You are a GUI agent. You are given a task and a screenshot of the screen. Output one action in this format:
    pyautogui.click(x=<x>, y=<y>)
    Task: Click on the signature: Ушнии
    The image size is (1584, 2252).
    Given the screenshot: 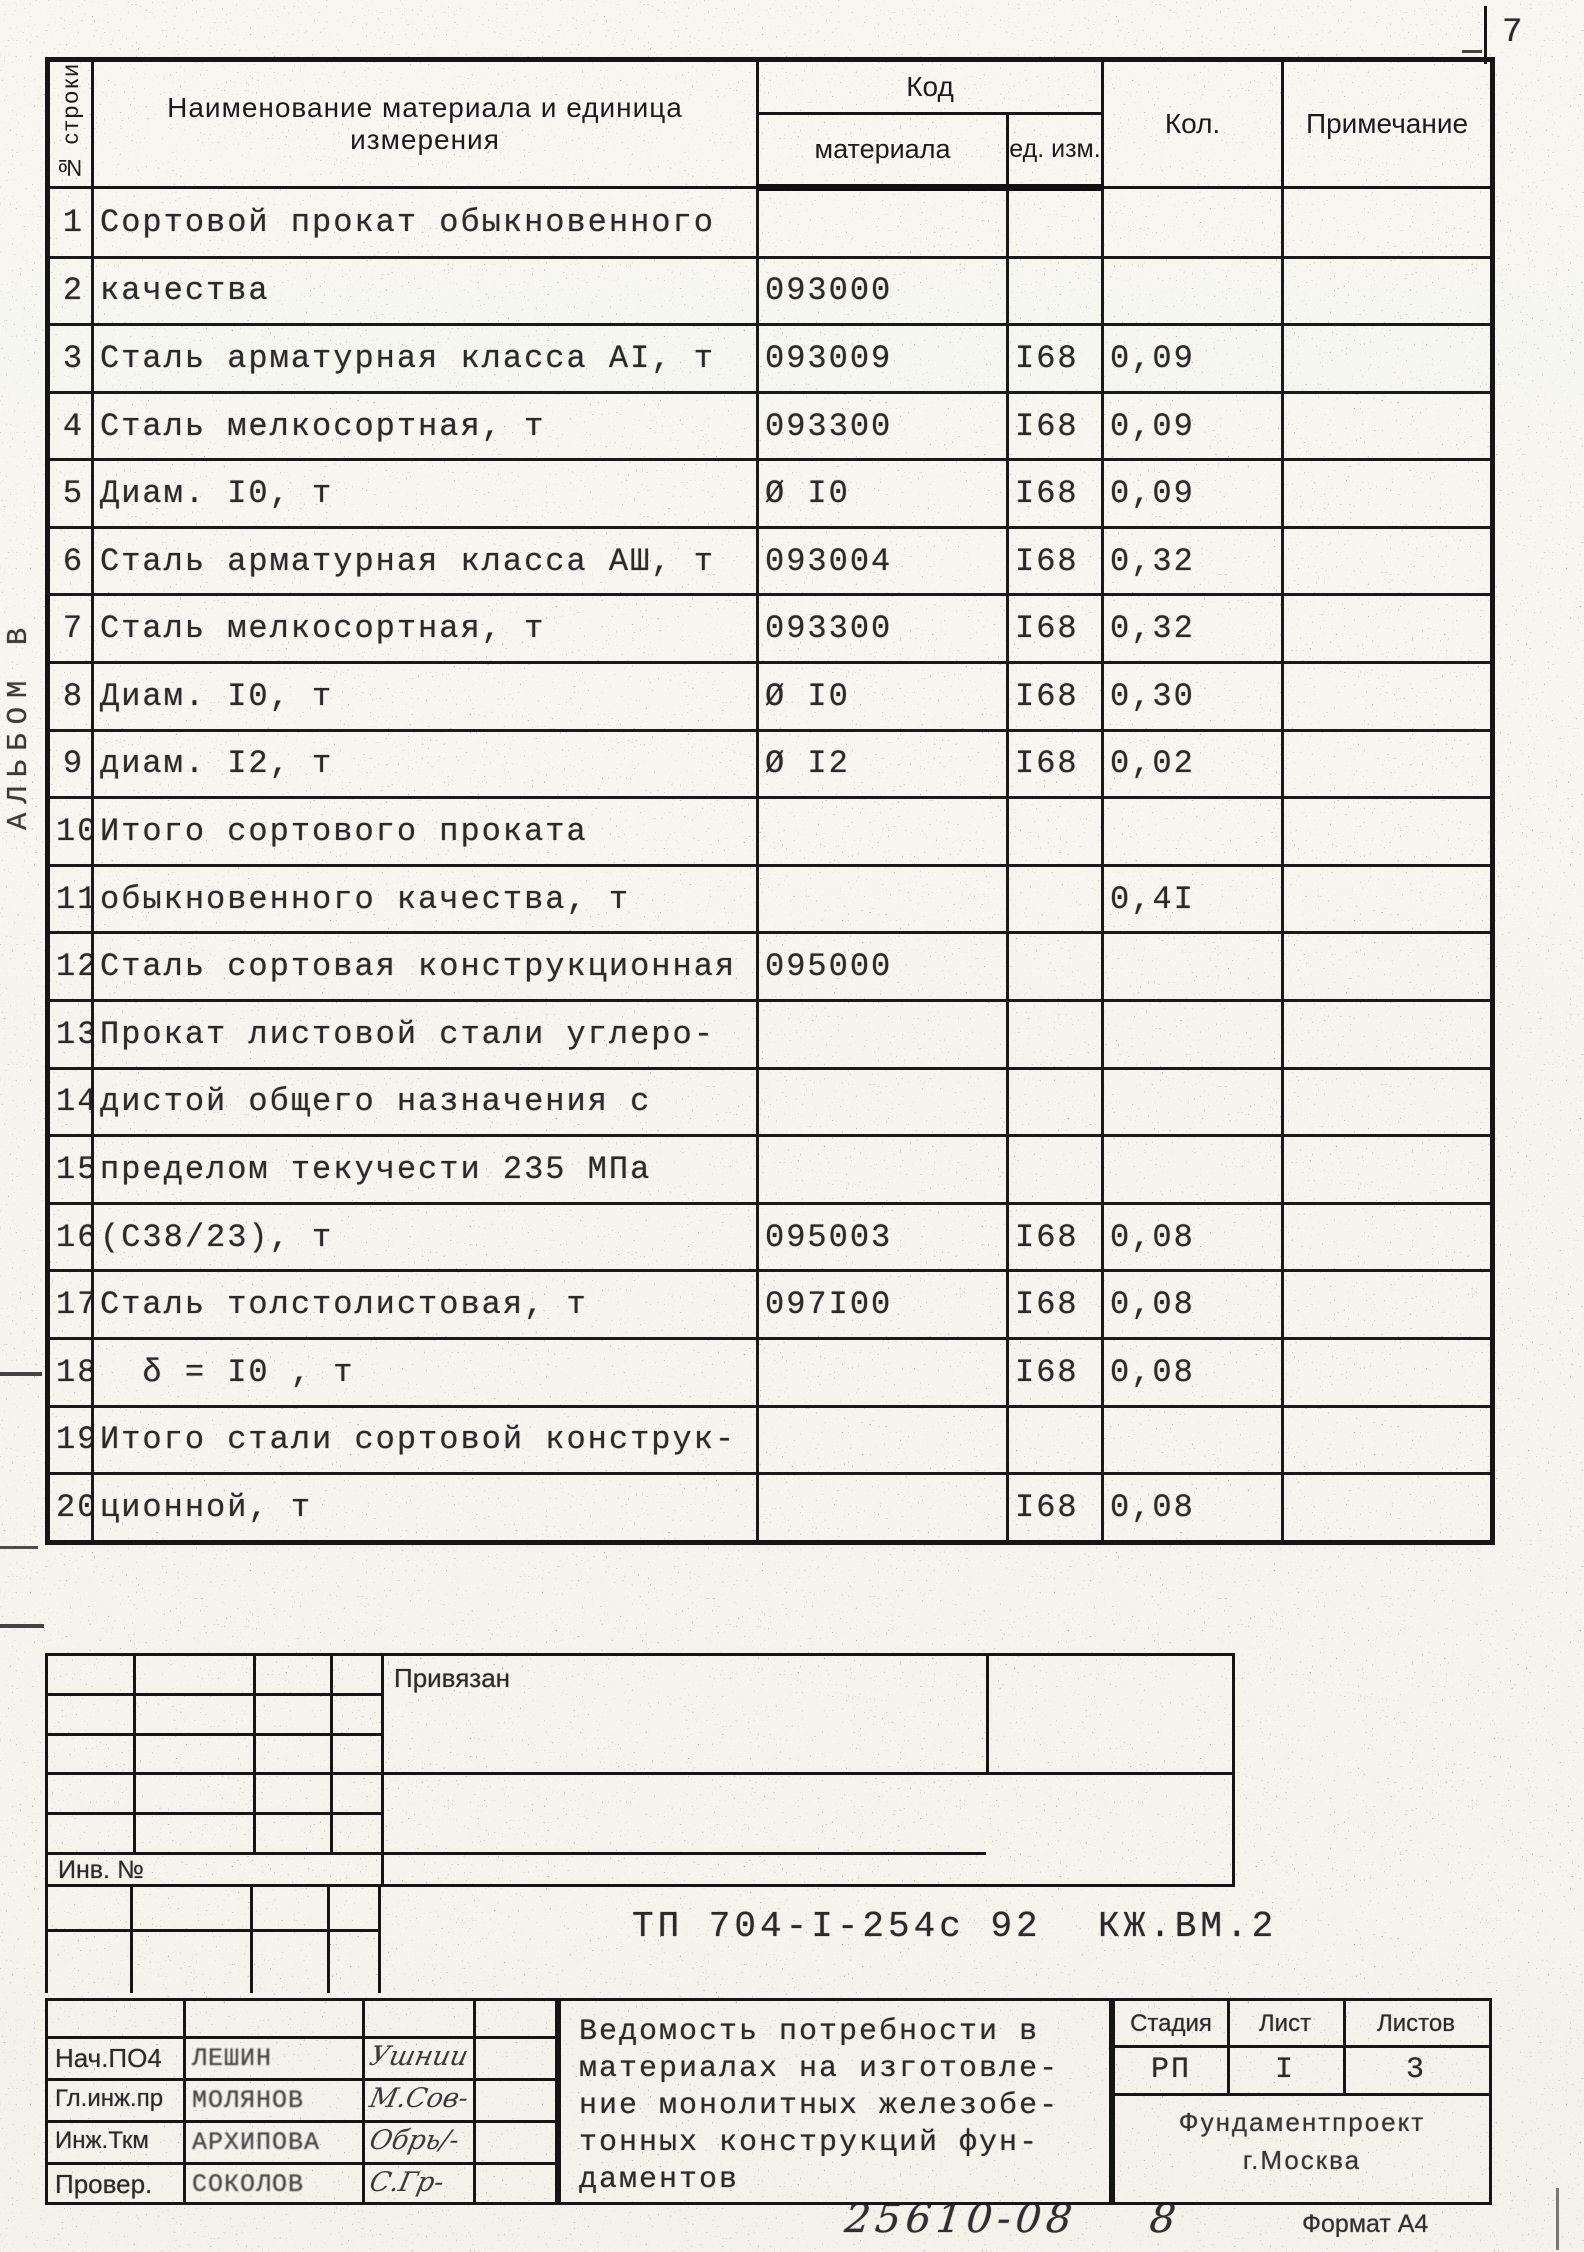 What is the action you would take?
    pyautogui.click(x=418, y=2056)
    